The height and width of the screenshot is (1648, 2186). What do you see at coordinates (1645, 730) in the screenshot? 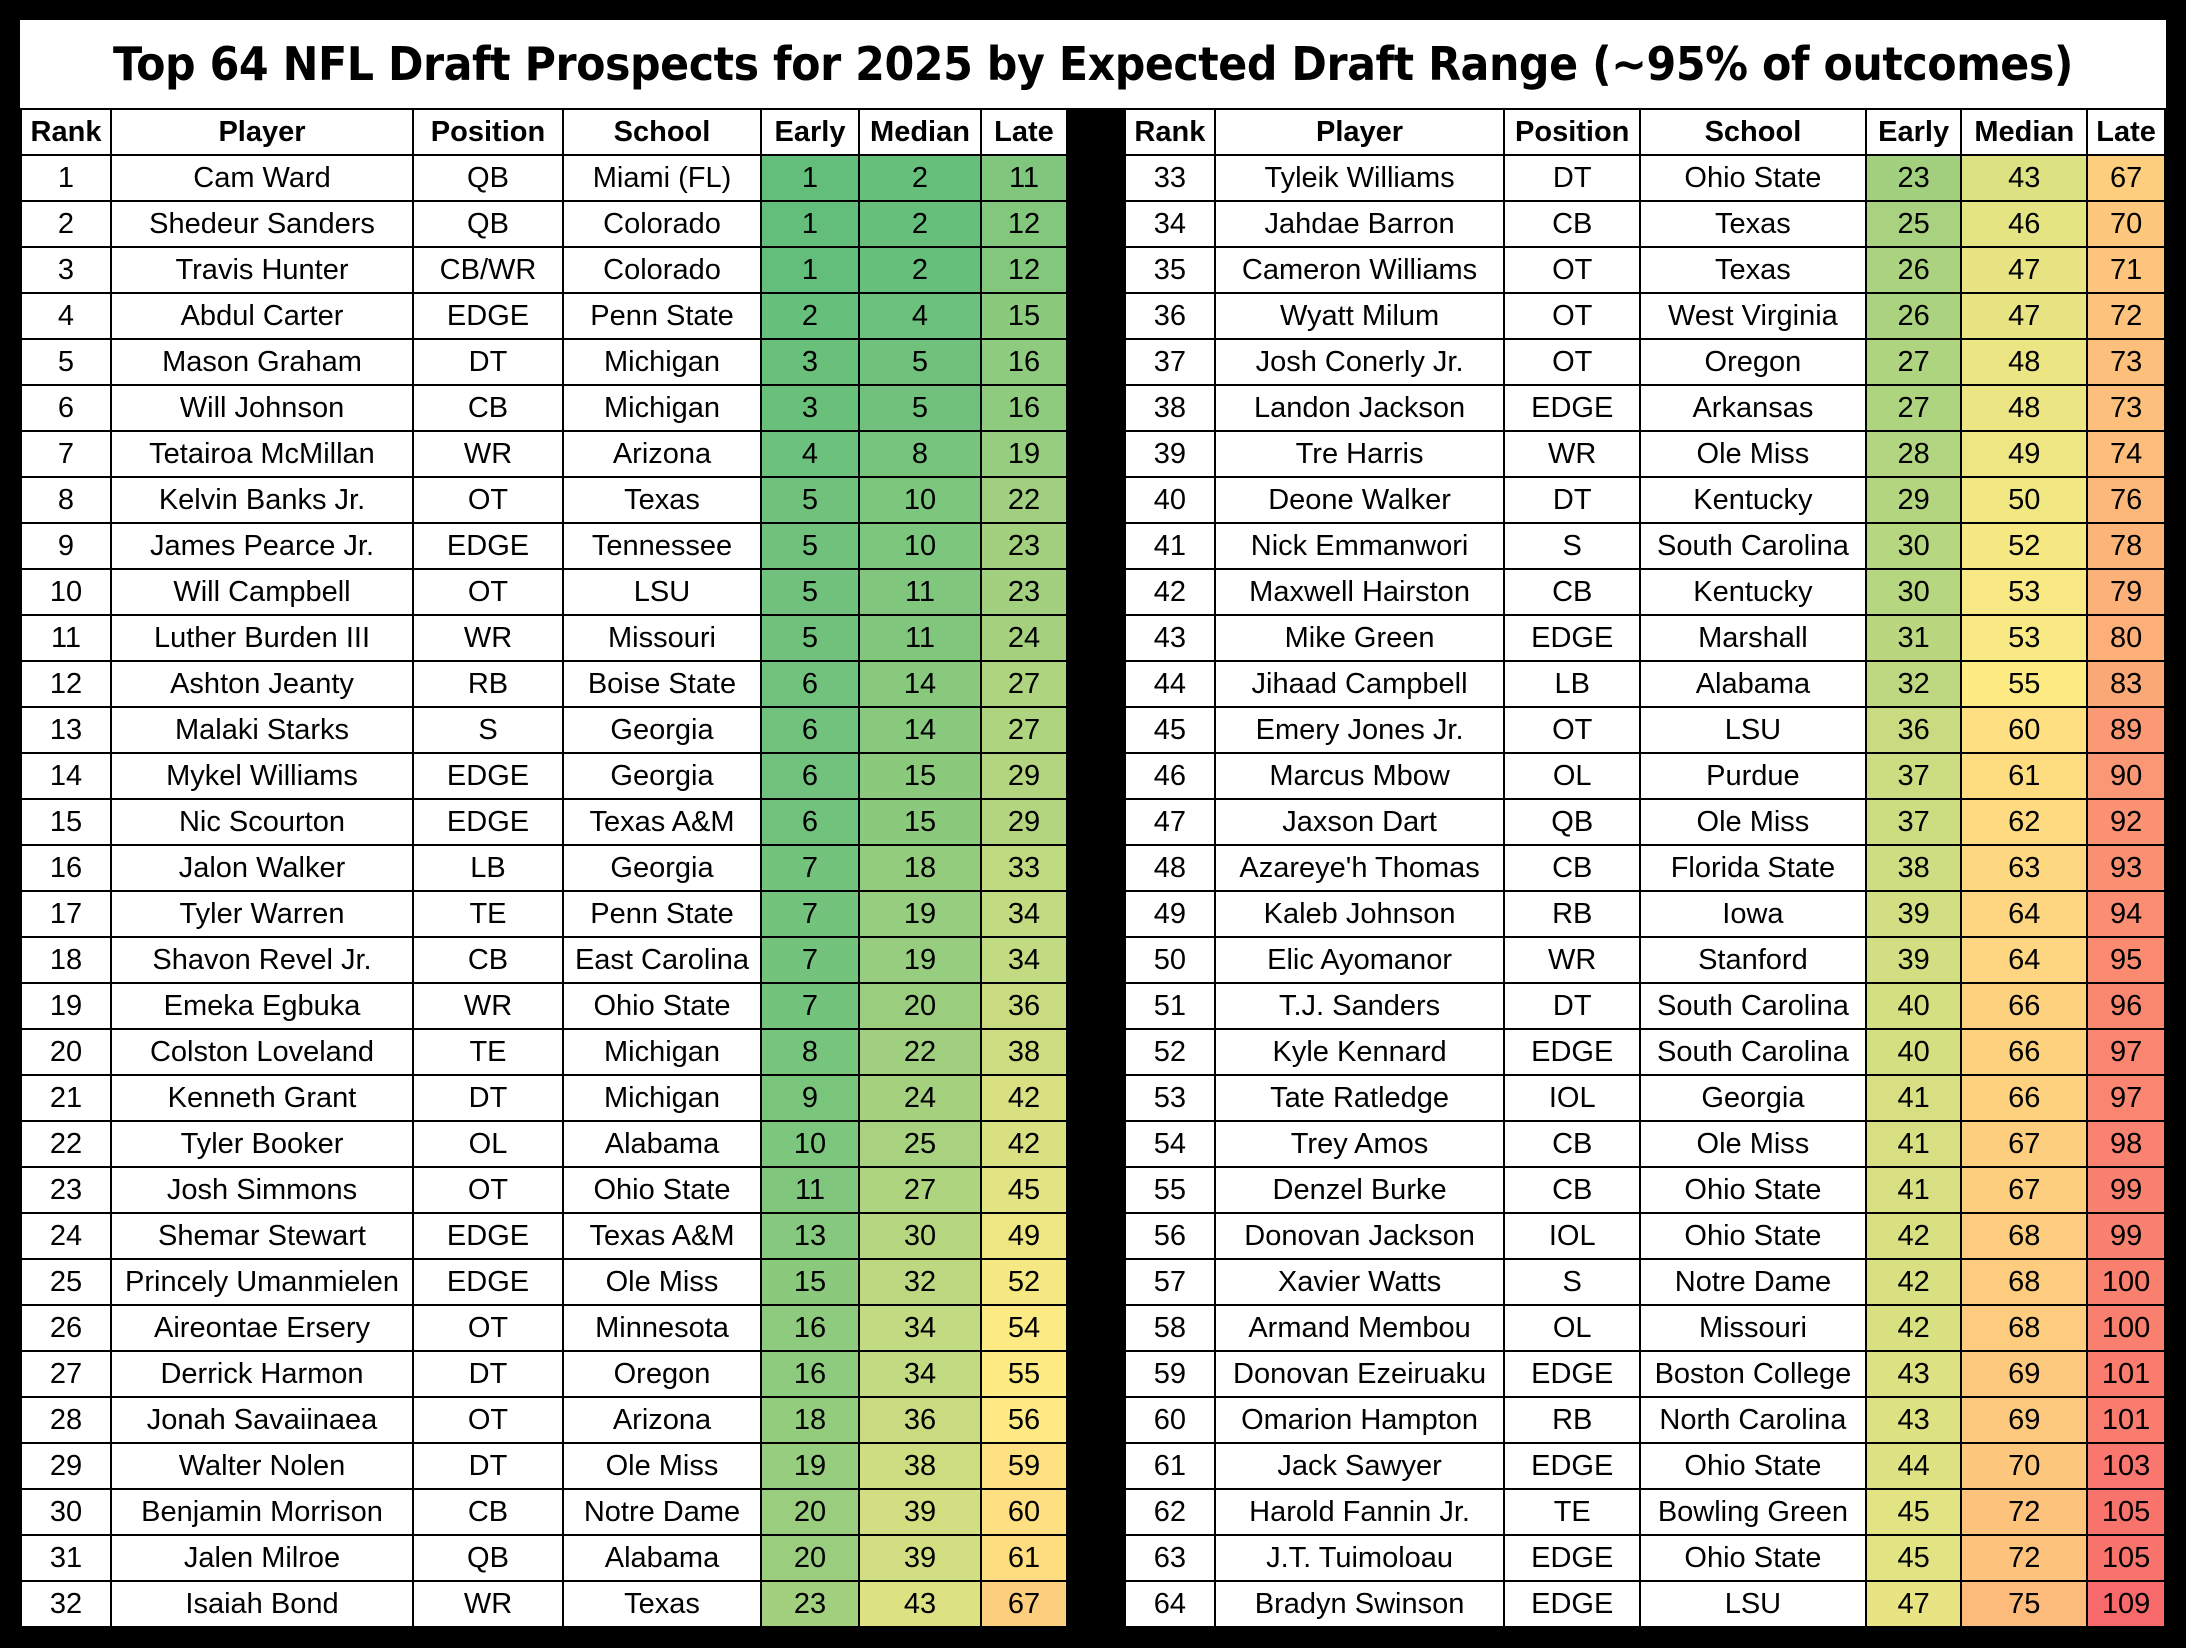
I see `table-row: 45 Emery Jones Jr. OT LSU 36 60 89` at bounding box center [1645, 730].